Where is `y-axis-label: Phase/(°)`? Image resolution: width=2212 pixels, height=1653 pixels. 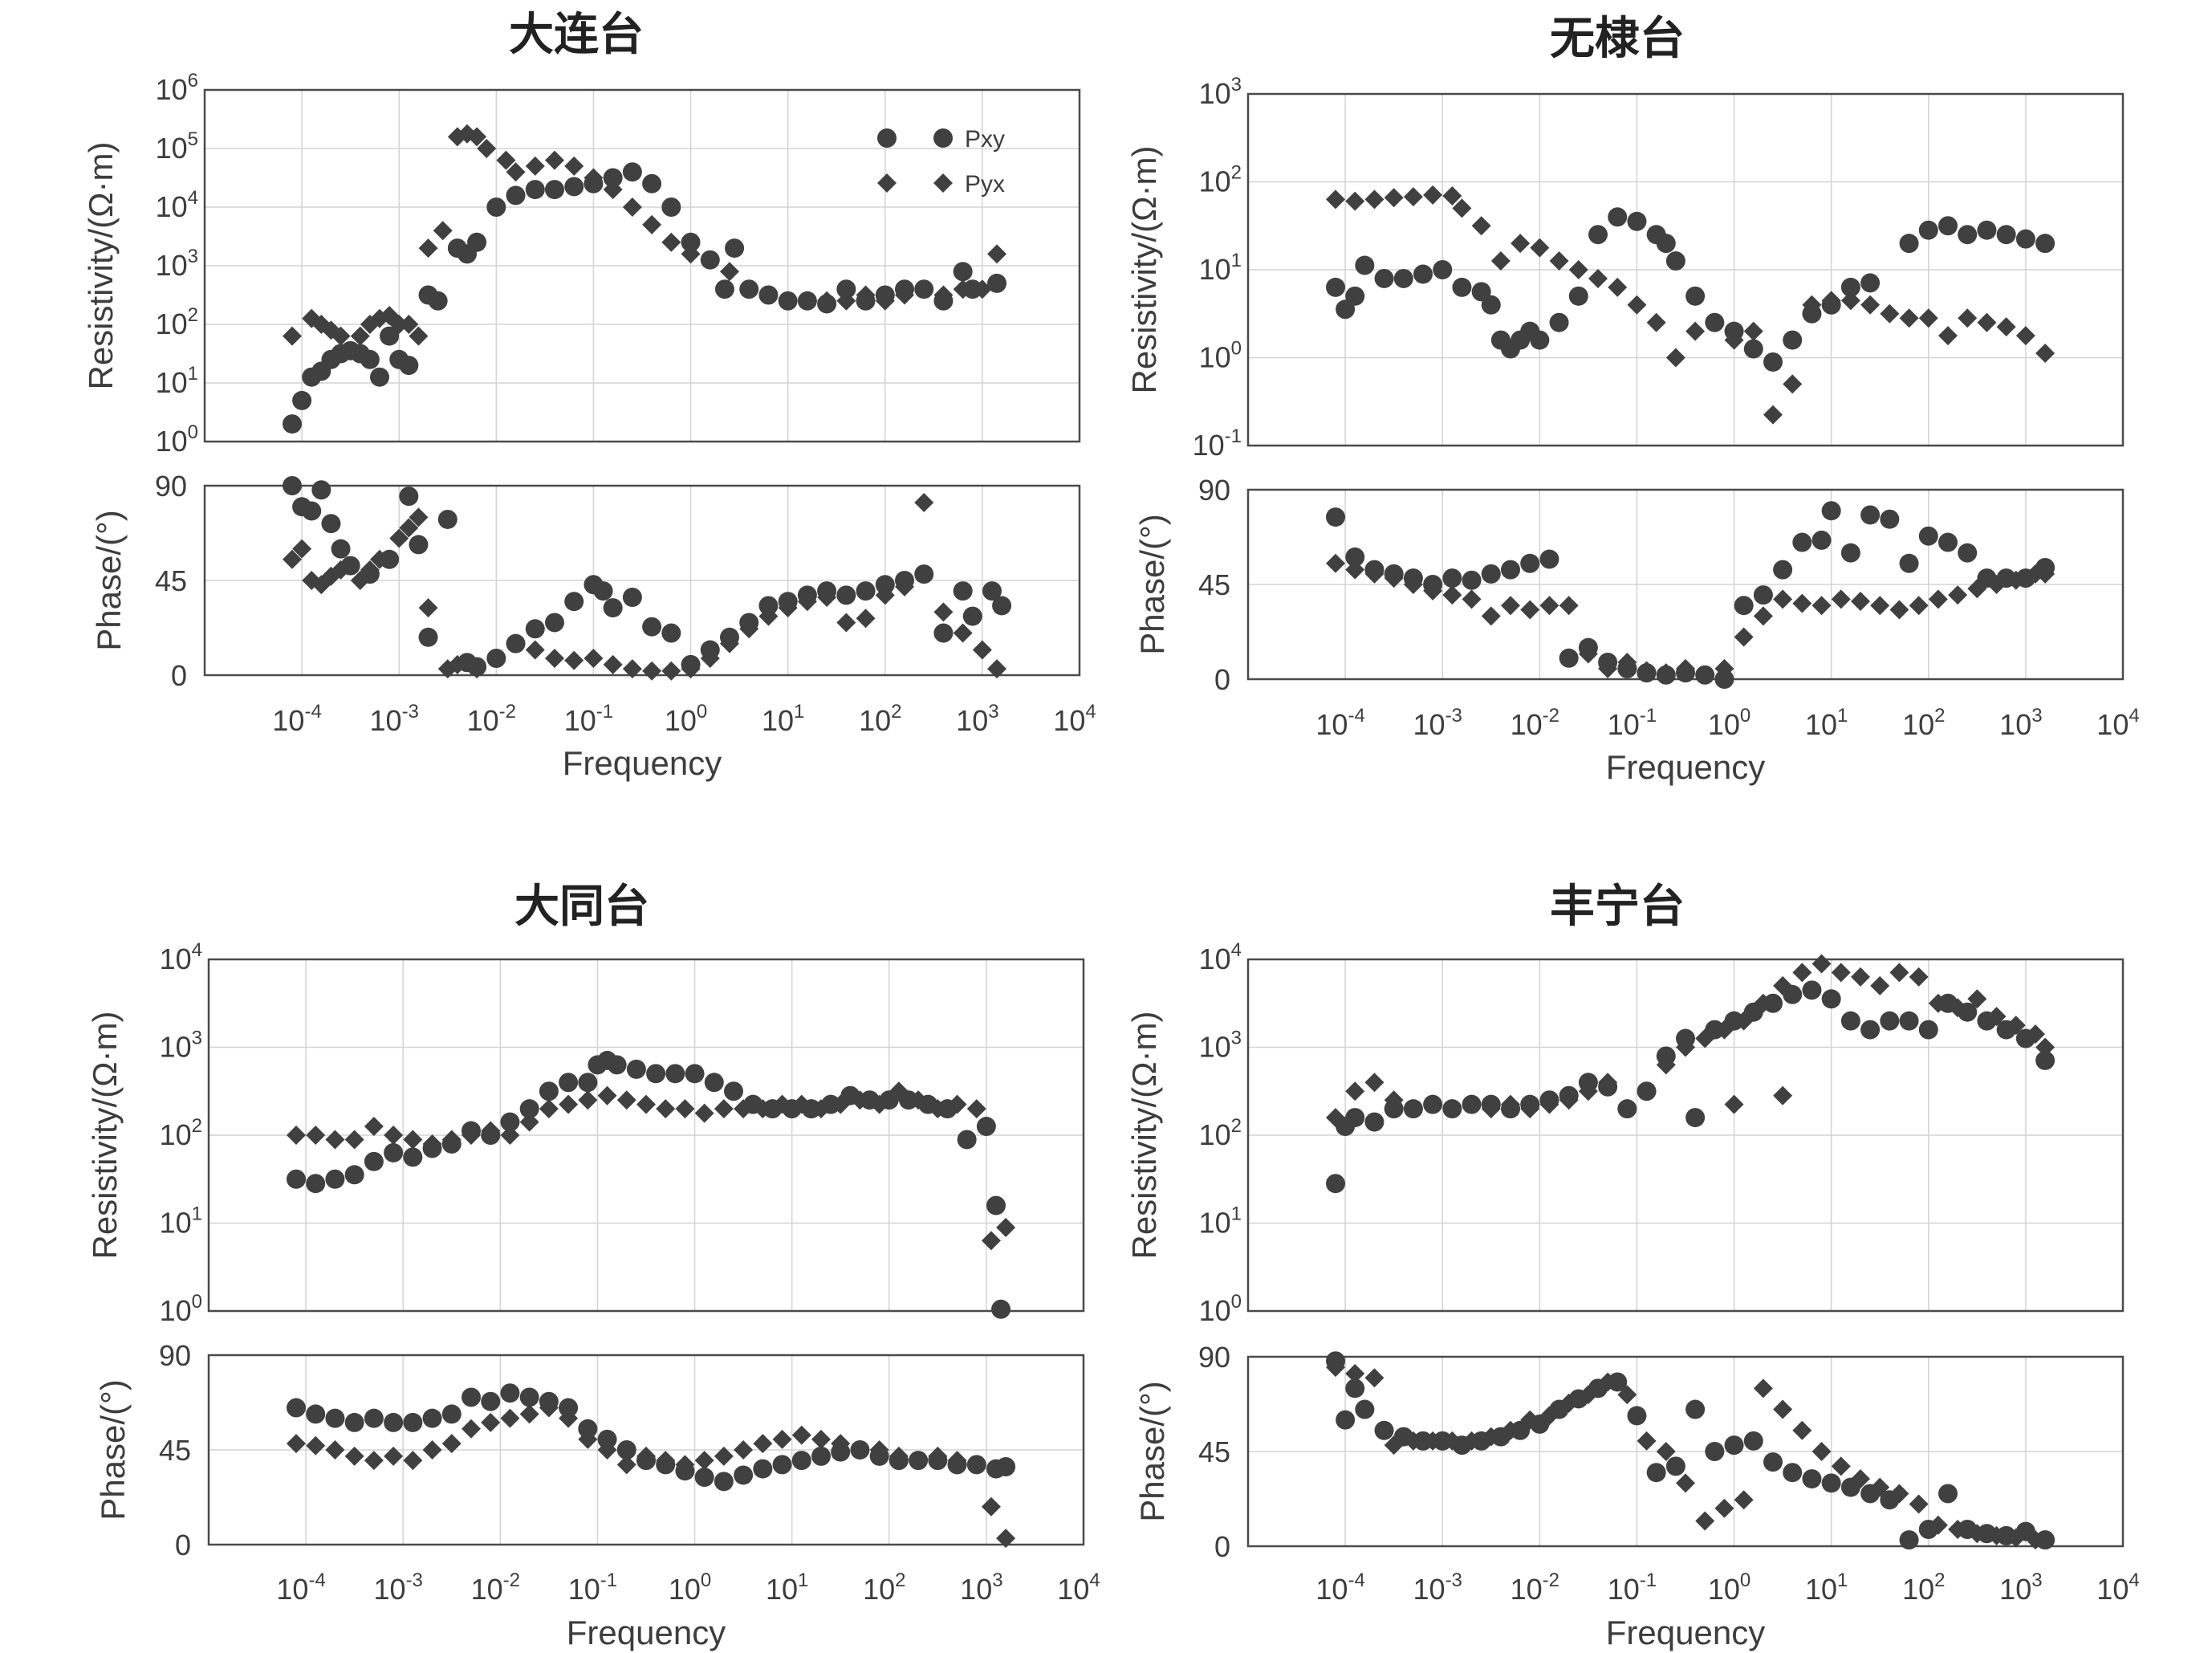 y-axis-label: Phase/(°) is located at coordinates (109, 581).